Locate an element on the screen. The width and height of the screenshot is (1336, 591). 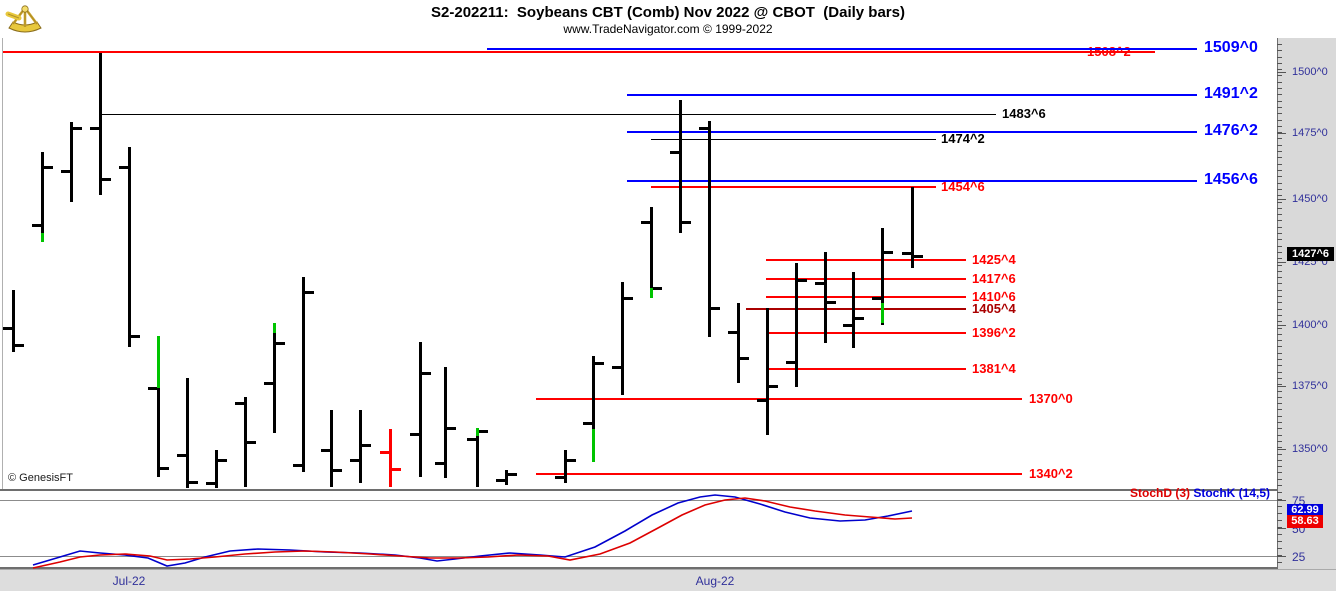
chart-stoch-divider is located at coordinates (639, 490).